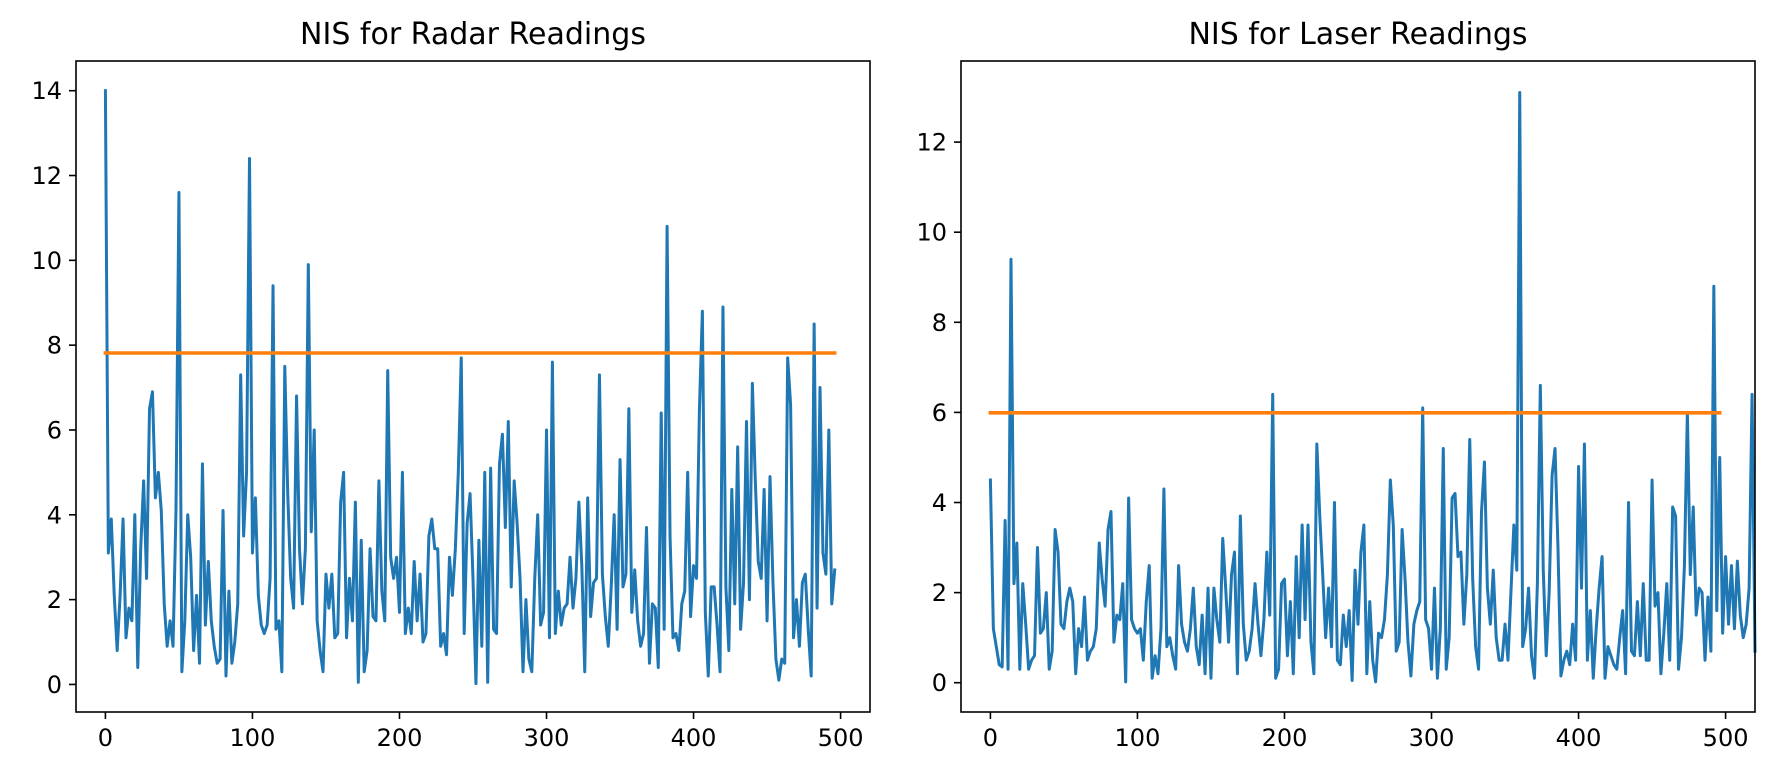 The width and height of the screenshot is (1776, 777). What do you see at coordinates (939, 413) in the screenshot?
I see `laser-y-tick-label: 6` at bounding box center [939, 413].